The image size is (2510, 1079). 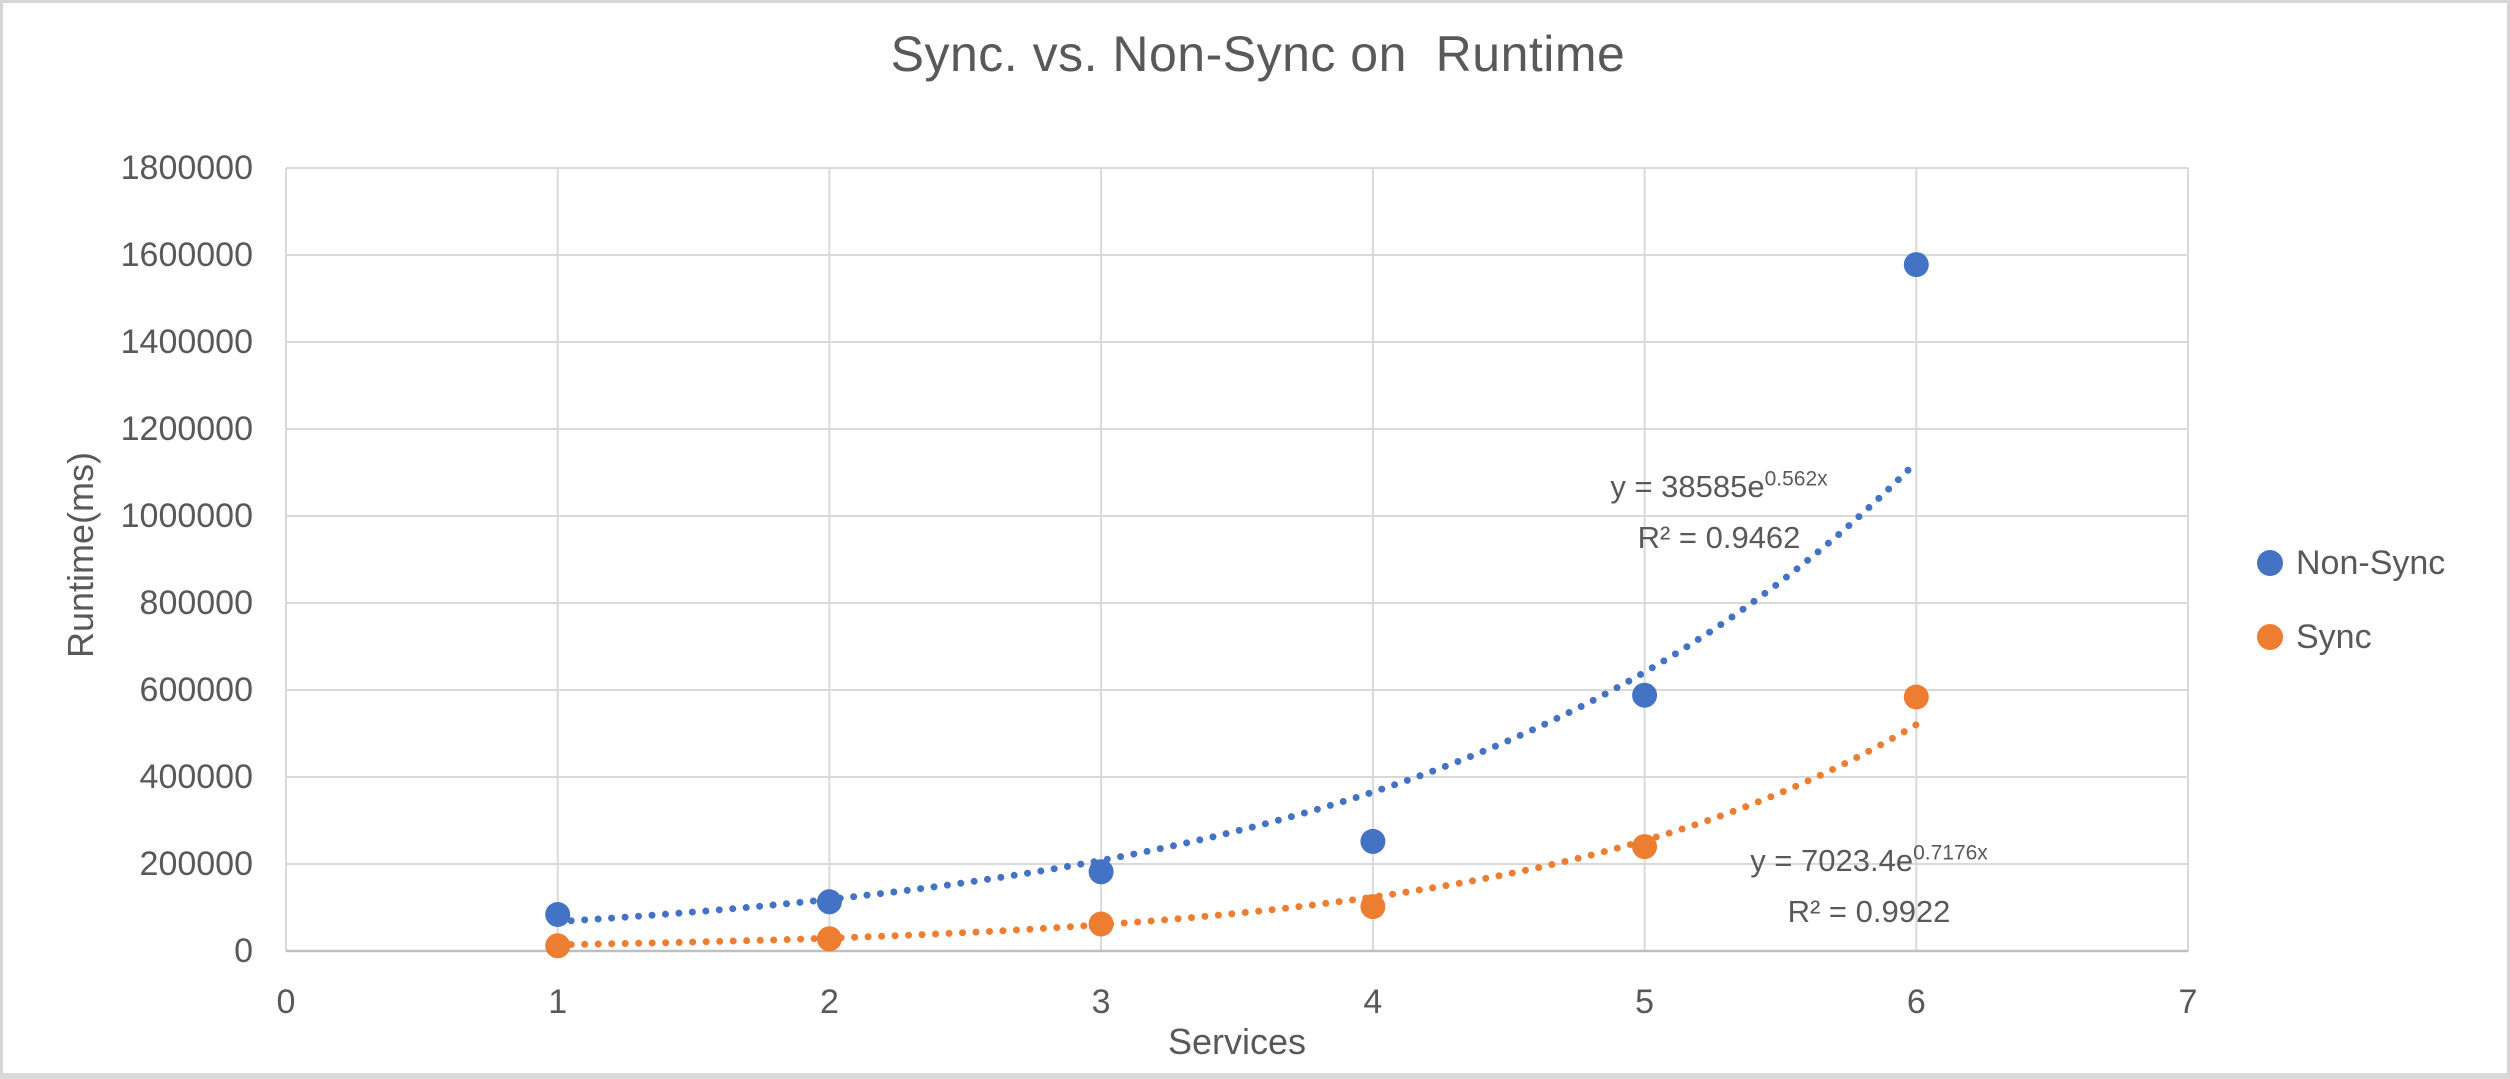 What do you see at coordinates (186, 255) in the screenshot?
I see `y-tick-label: 1600000` at bounding box center [186, 255].